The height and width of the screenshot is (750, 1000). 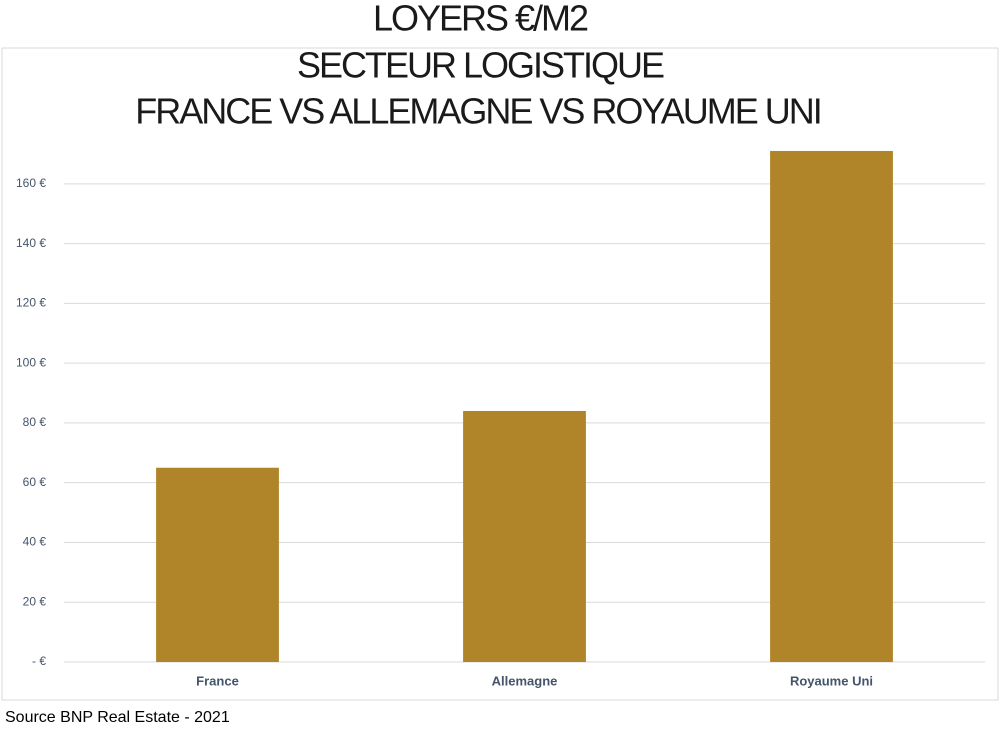 What do you see at coordinates (35, 601) in the screenshot?
I see `y-tick-label: 20 €` at bounding box center [35, 601].